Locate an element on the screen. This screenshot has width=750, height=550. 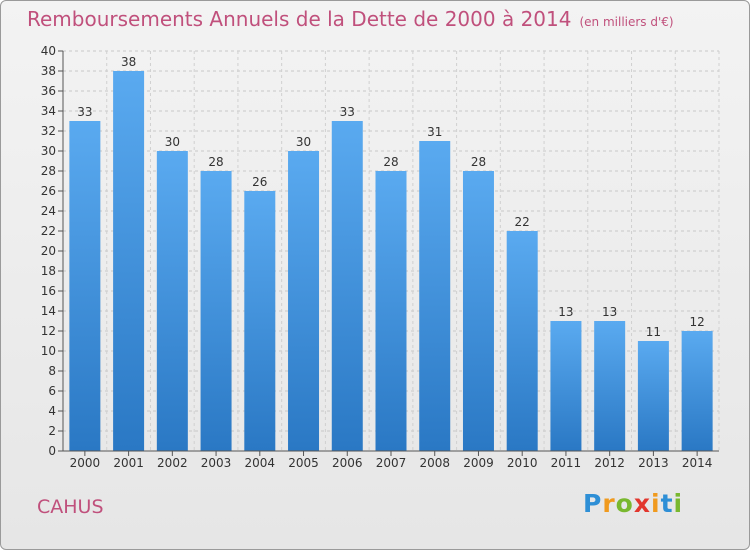
logo-letter: x is located at coordinates (642, 503).